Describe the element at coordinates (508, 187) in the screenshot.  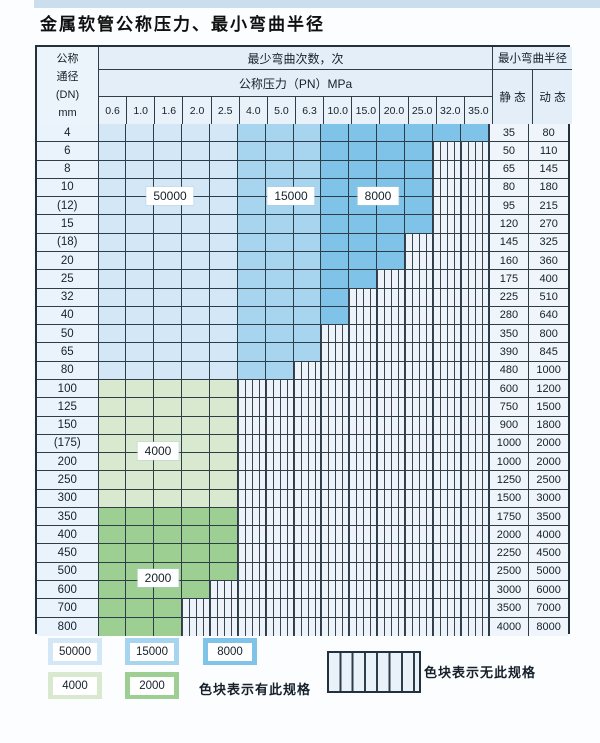
I see `static-radius-cell: 80` at that location.